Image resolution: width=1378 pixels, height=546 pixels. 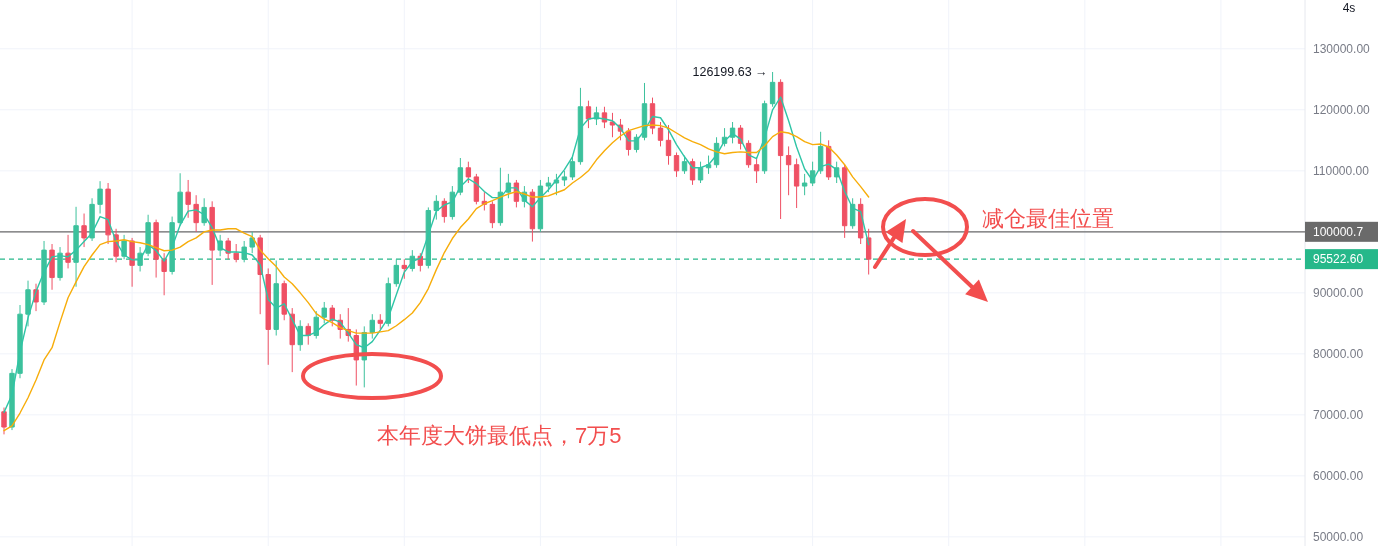 I want to click on annotation: 126199.63 →, so click(x=730, y=71).